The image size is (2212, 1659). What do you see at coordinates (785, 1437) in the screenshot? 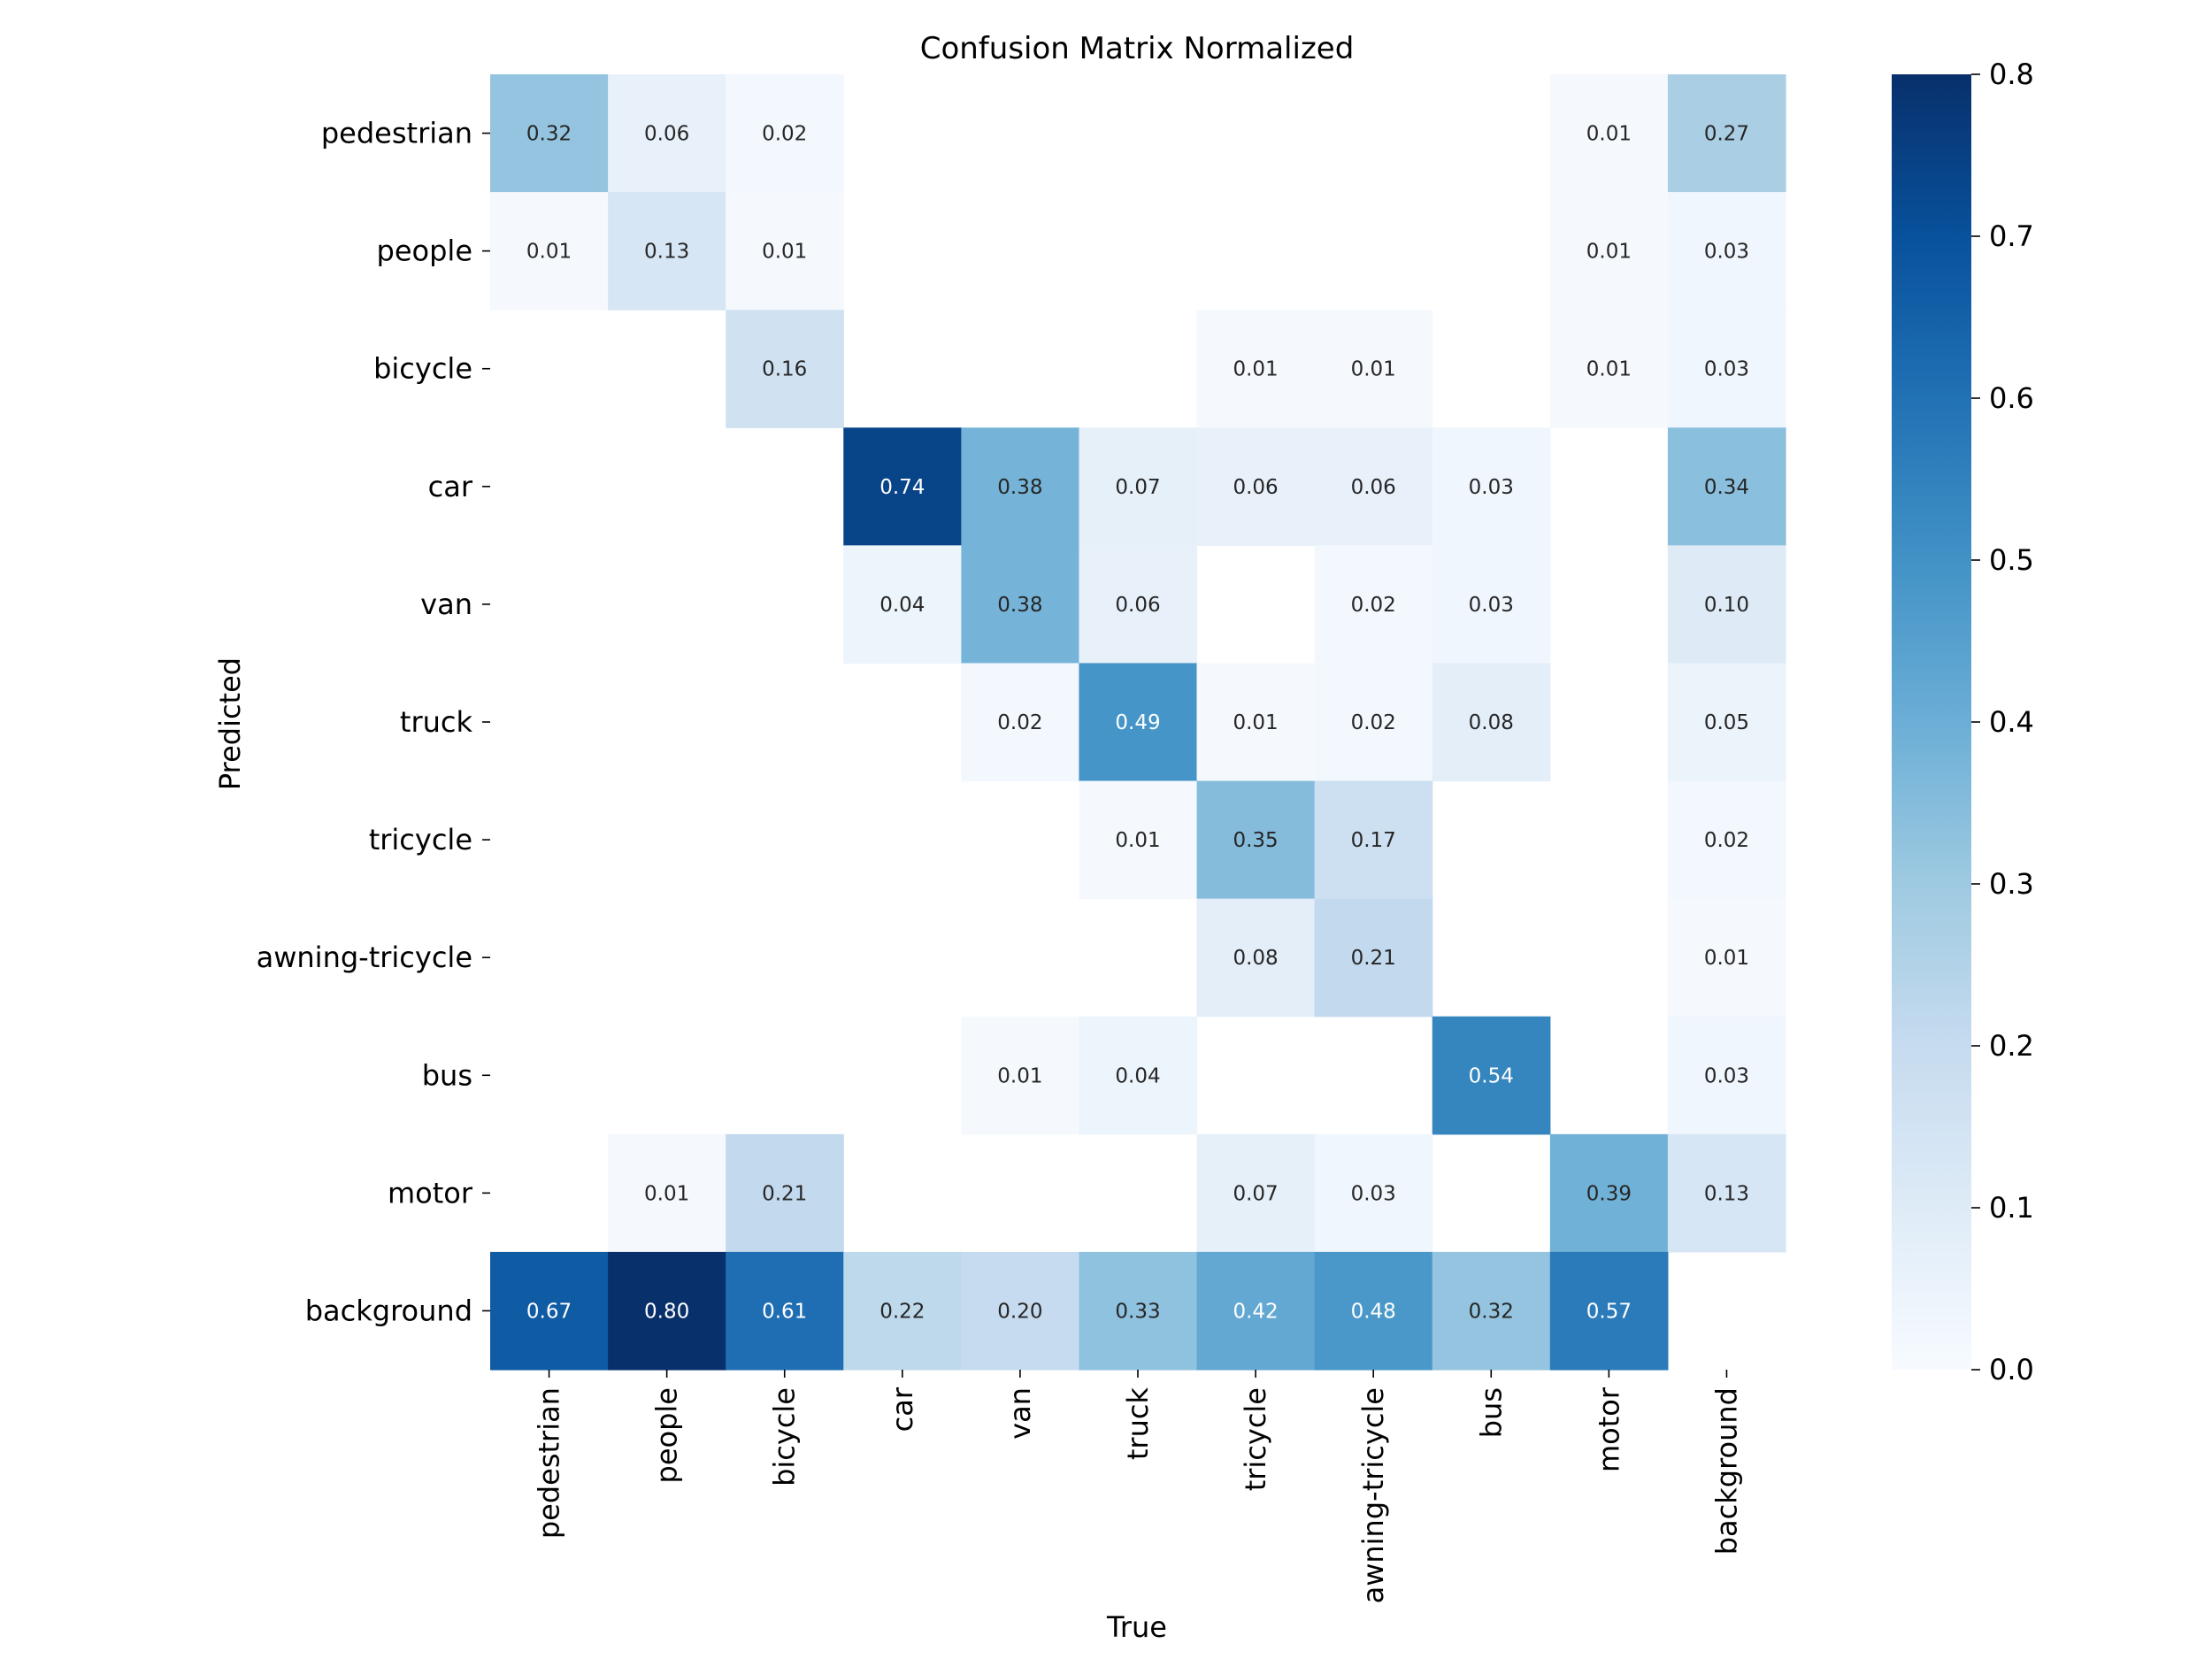
I see `x-tick-label: bicycle` at bounding box center [785, 1437].